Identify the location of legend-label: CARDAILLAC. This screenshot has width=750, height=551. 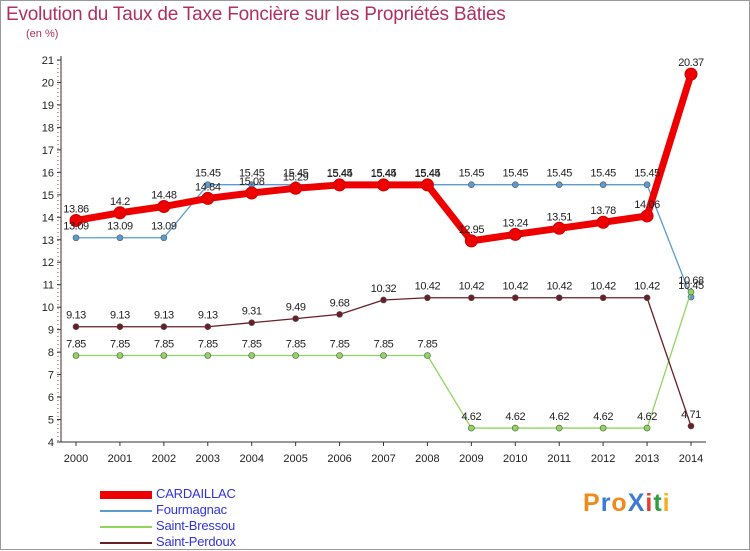
(196, 493).